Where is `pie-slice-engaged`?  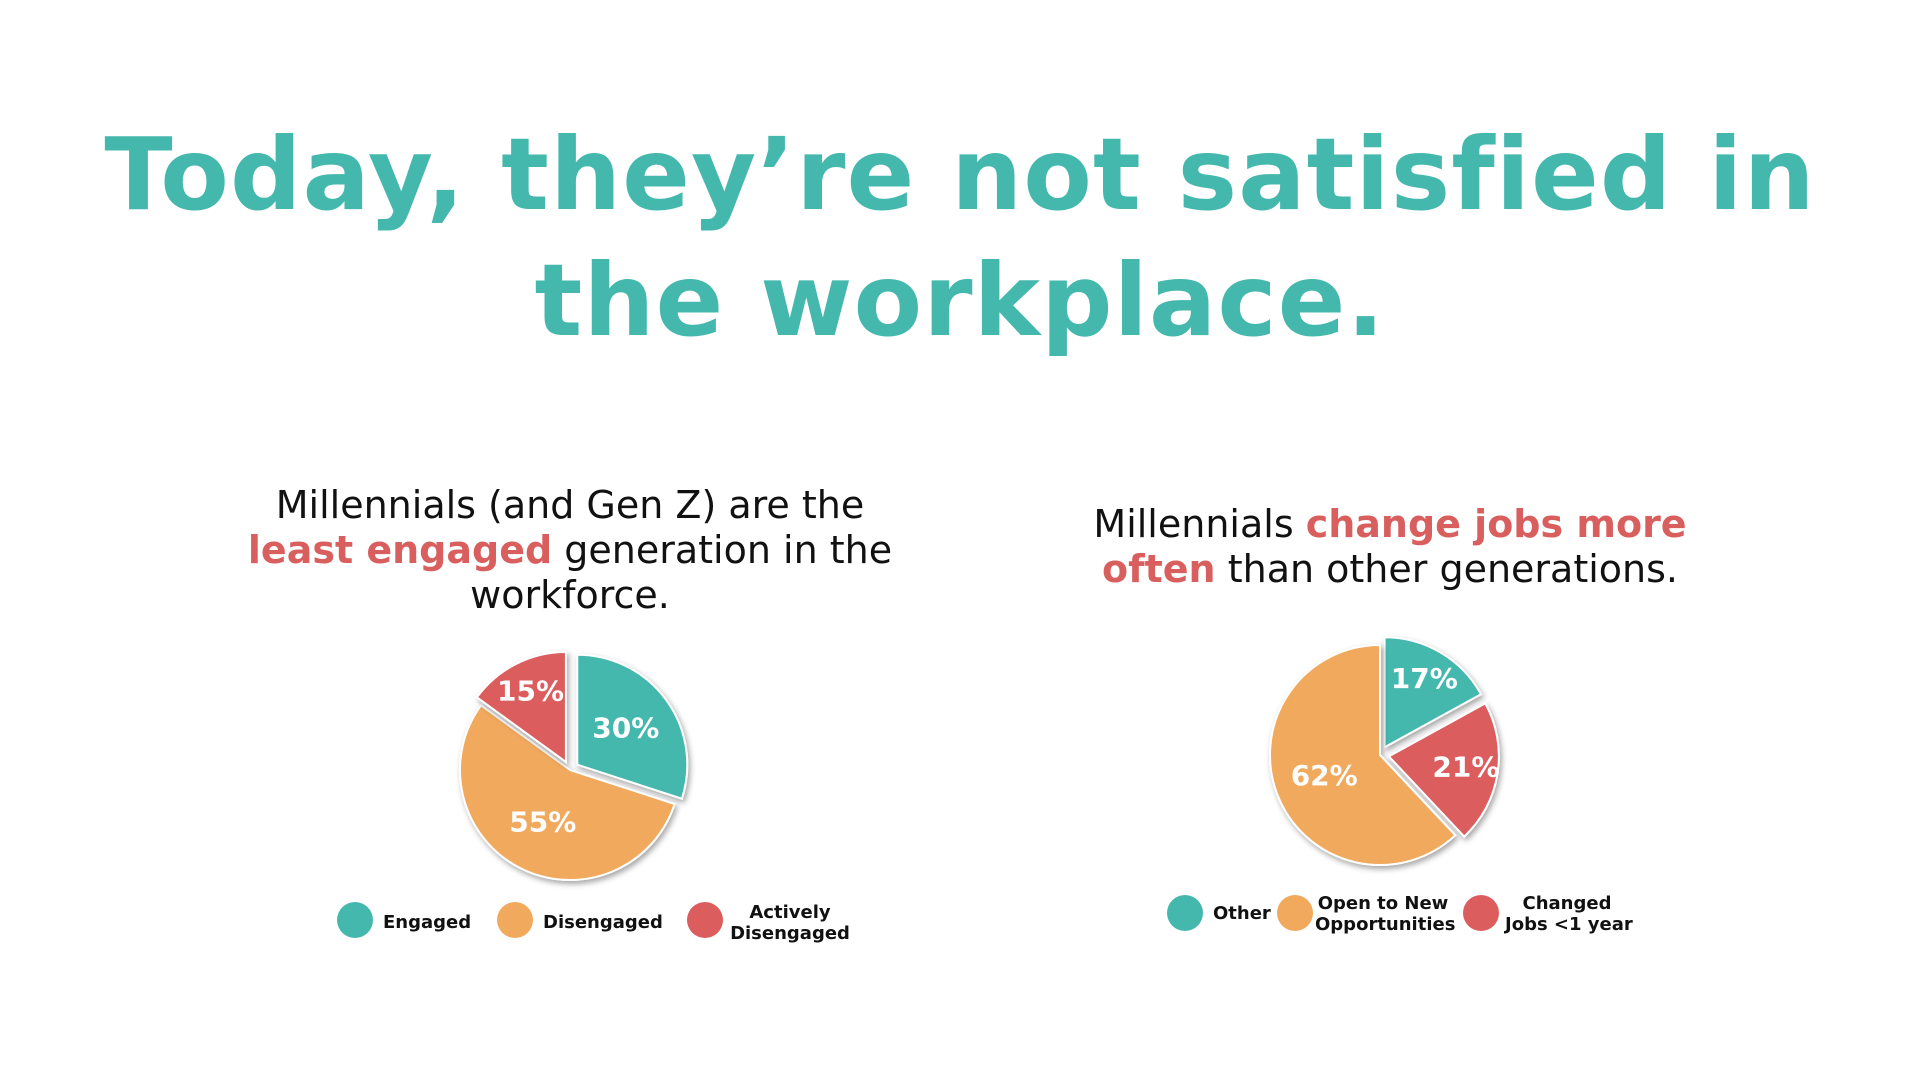 pie-slice-engaged is located at coordinates (632, 726).